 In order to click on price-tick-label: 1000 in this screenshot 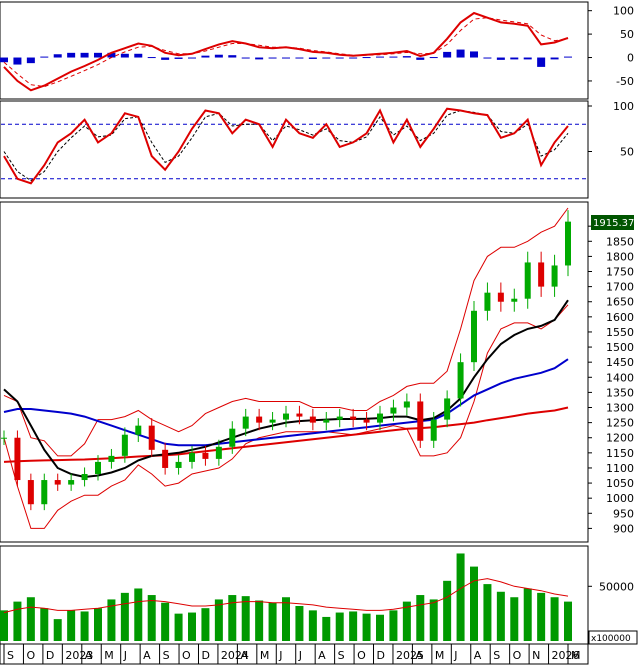, I will do `click(620, 498)`.